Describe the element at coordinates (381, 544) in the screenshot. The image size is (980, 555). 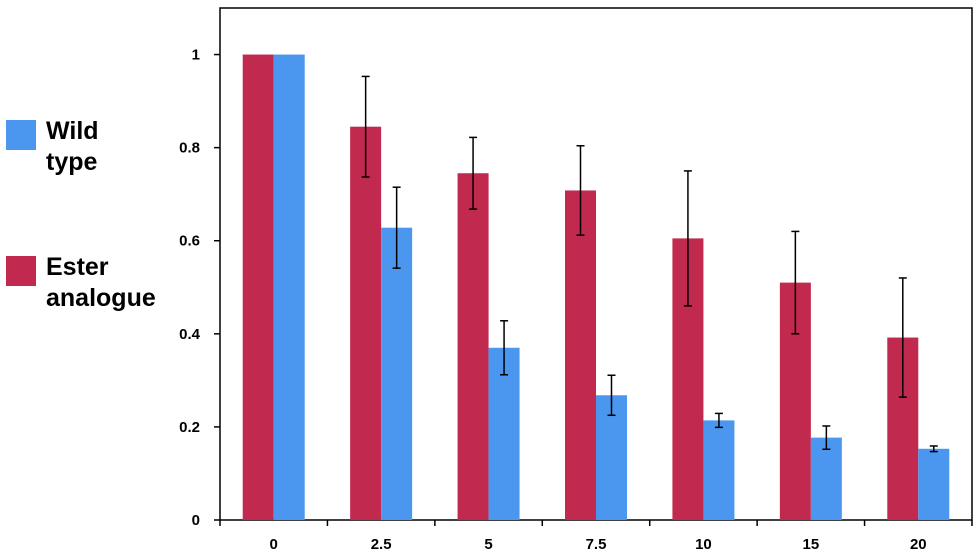
I see `x-tick-label-1: 2.5` at that location.